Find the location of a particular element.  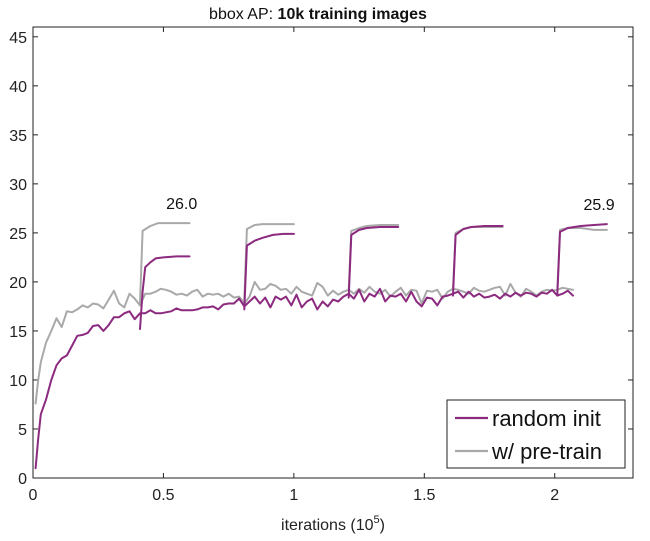

x-tick-label: 2 is located at coordinates (554, 495).